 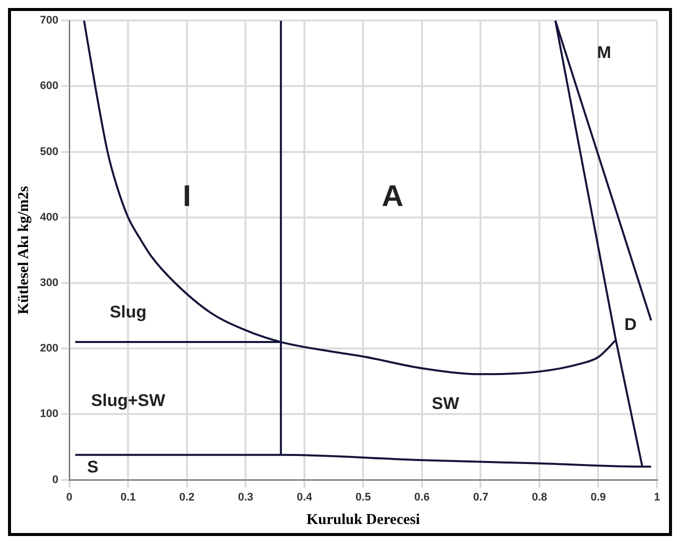 I want to click on annotation: A, so click(x=393, y=197).